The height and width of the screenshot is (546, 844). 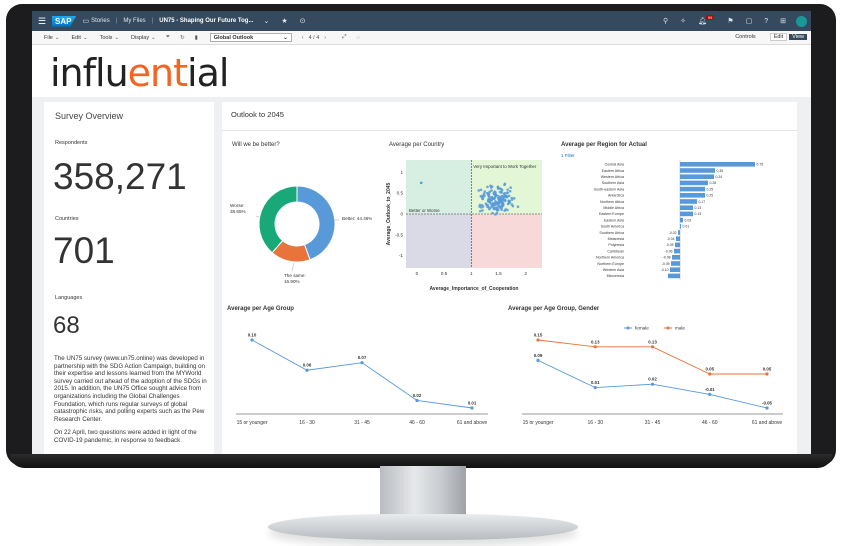 What do you see at coordinates (760, 165) in the screenshot?
I see `region-value-label: 0.75` at bounding box center [760, 165].